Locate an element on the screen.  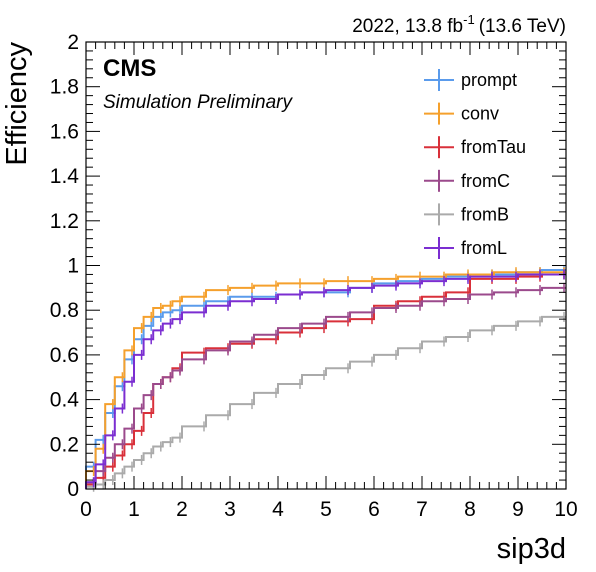
y-axis-label: Efficiency is located at coordinates (17, 104).